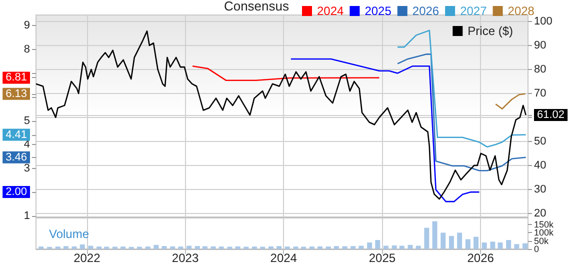 This screenshot has width=568, height=264. Describe the element at coordinates (540, 141) in the screenshot. I see `y2-tick-label: 50` at that location.